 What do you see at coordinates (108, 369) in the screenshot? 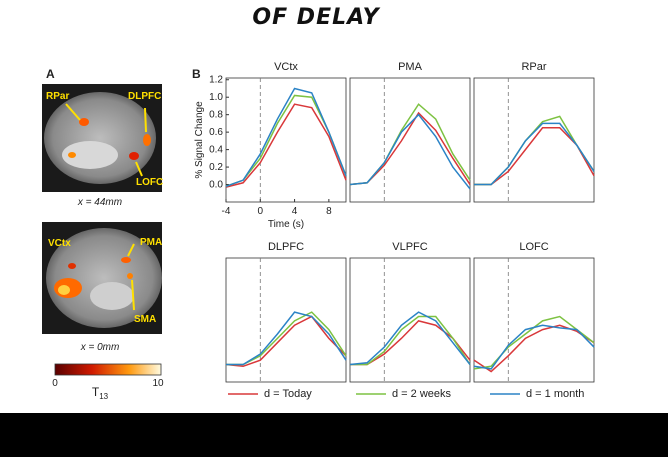
I see `colorbar` at bounding box center [108, 369].